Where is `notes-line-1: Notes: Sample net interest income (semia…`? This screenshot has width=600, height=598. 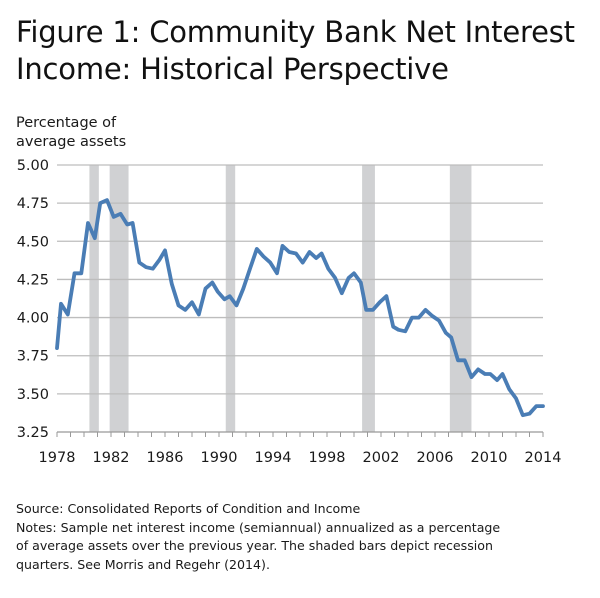
notes-line-1: Notes: Sample net interest income (semia… is located at coordinates (258, 527).